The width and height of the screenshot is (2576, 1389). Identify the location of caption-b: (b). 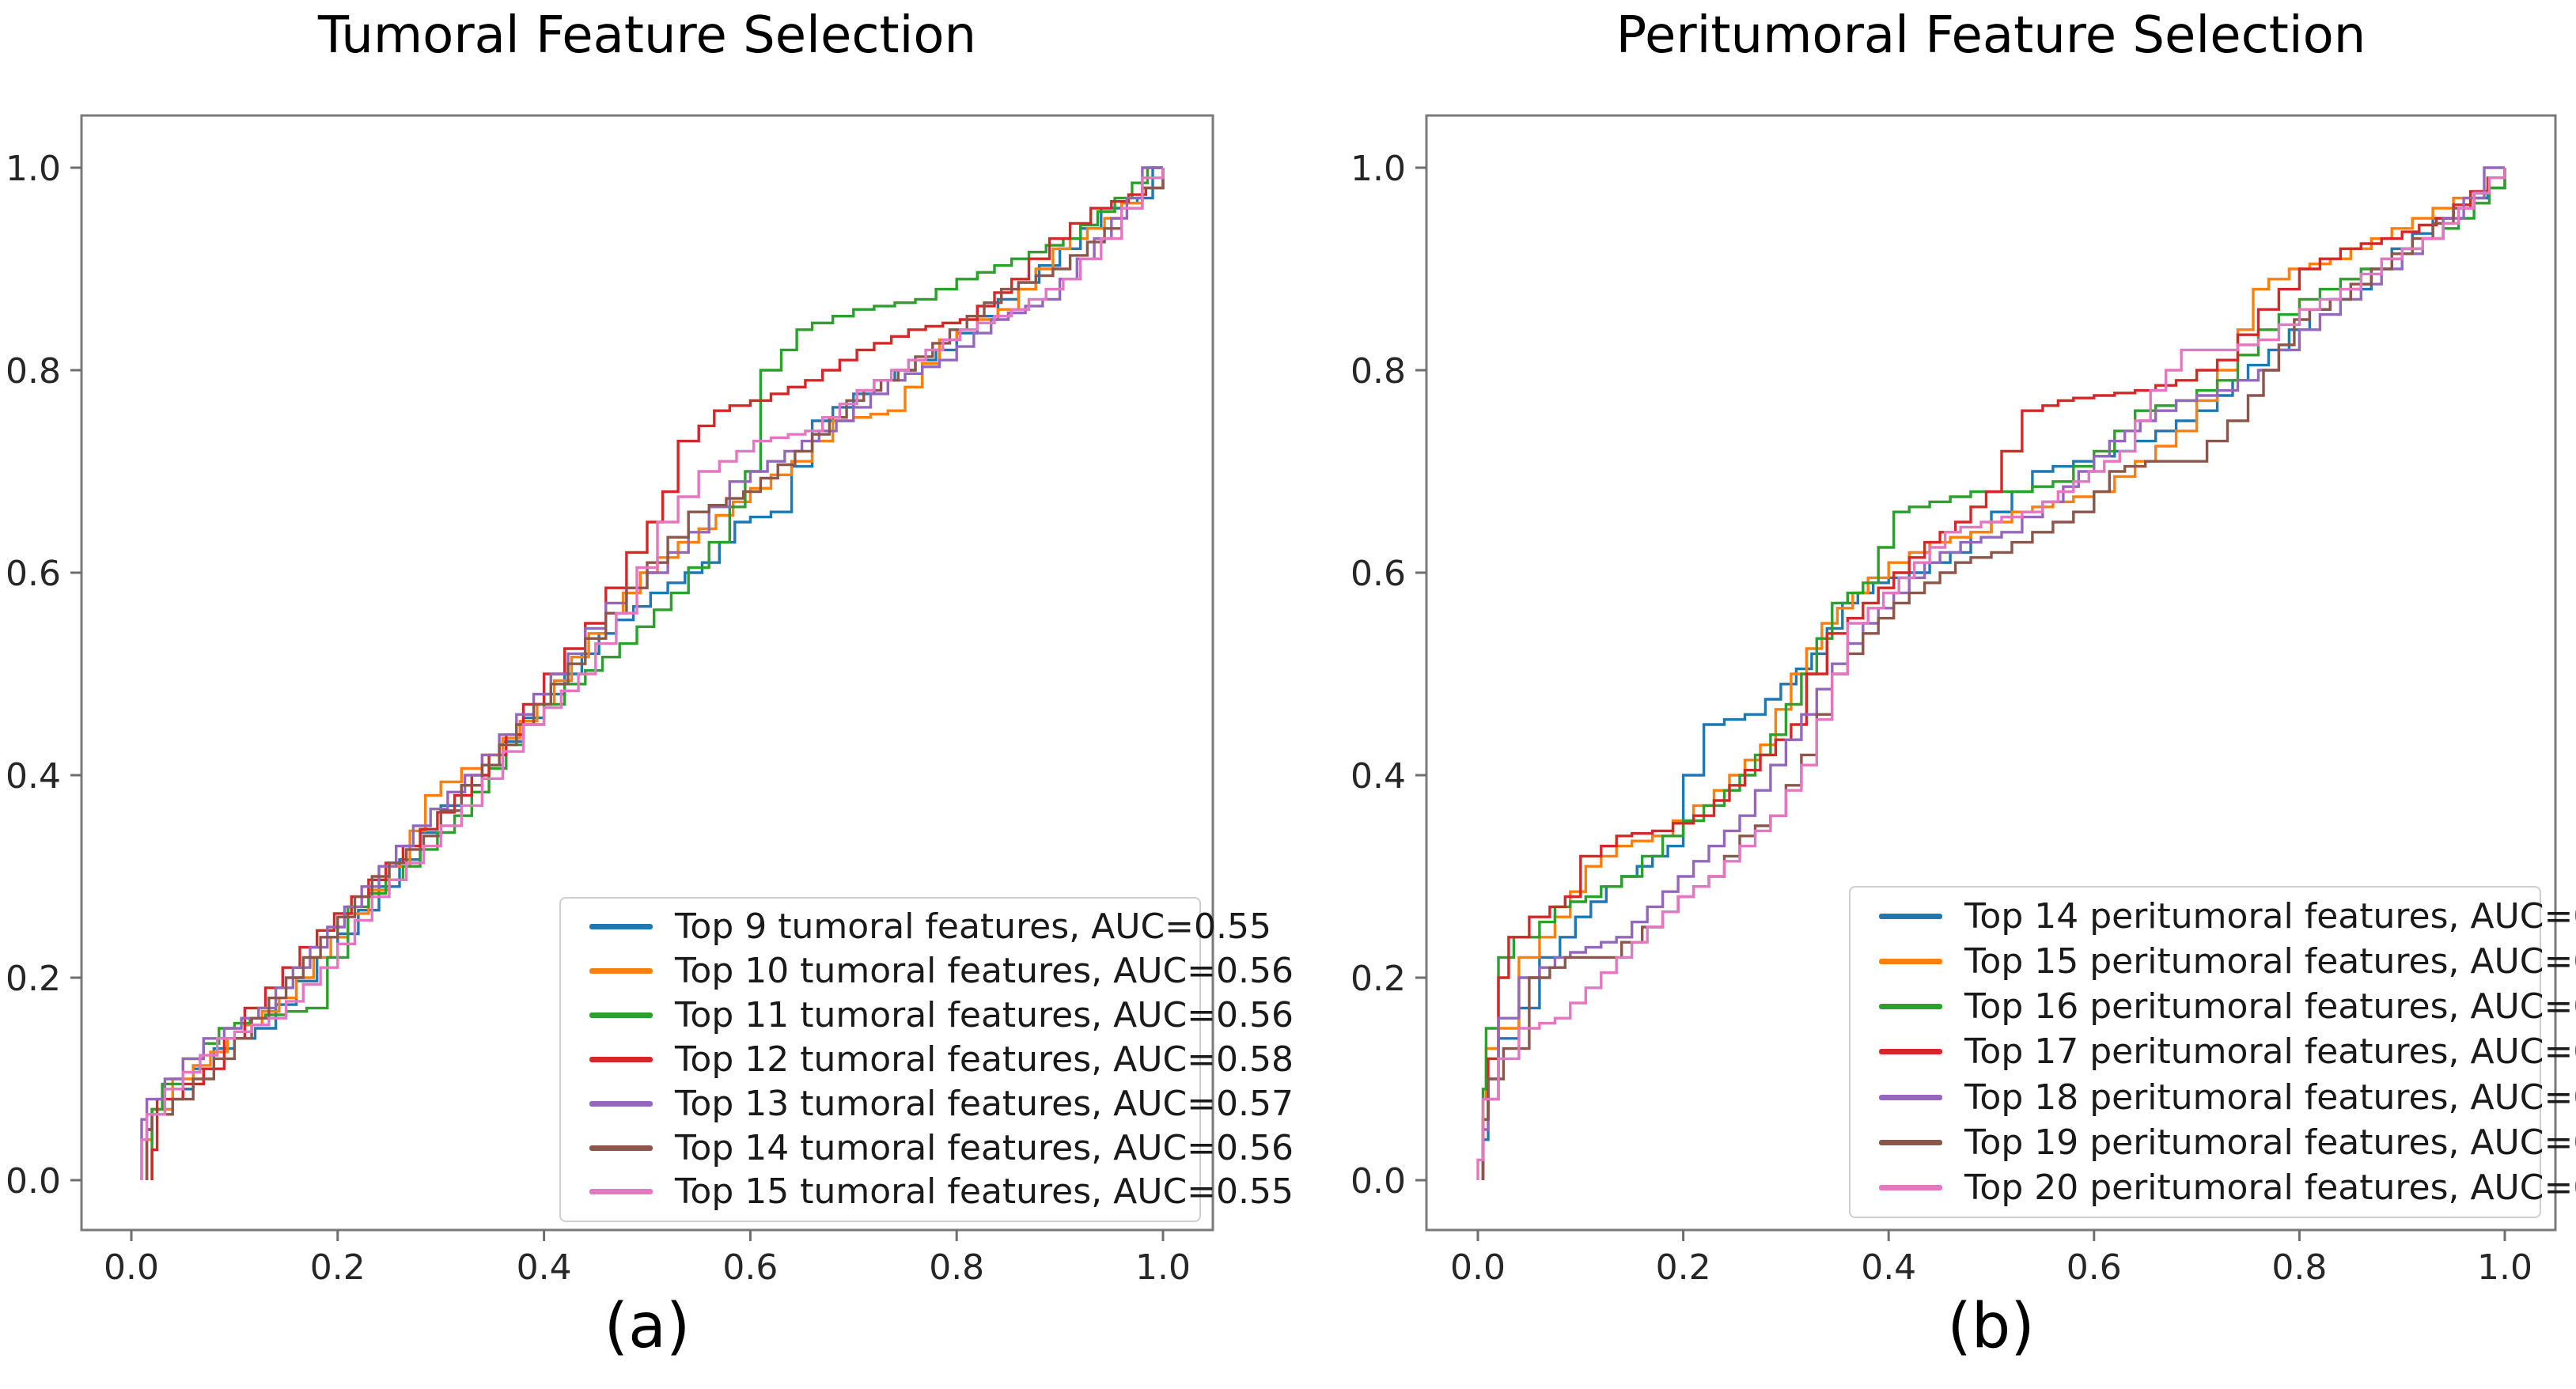
(1991, 1326).